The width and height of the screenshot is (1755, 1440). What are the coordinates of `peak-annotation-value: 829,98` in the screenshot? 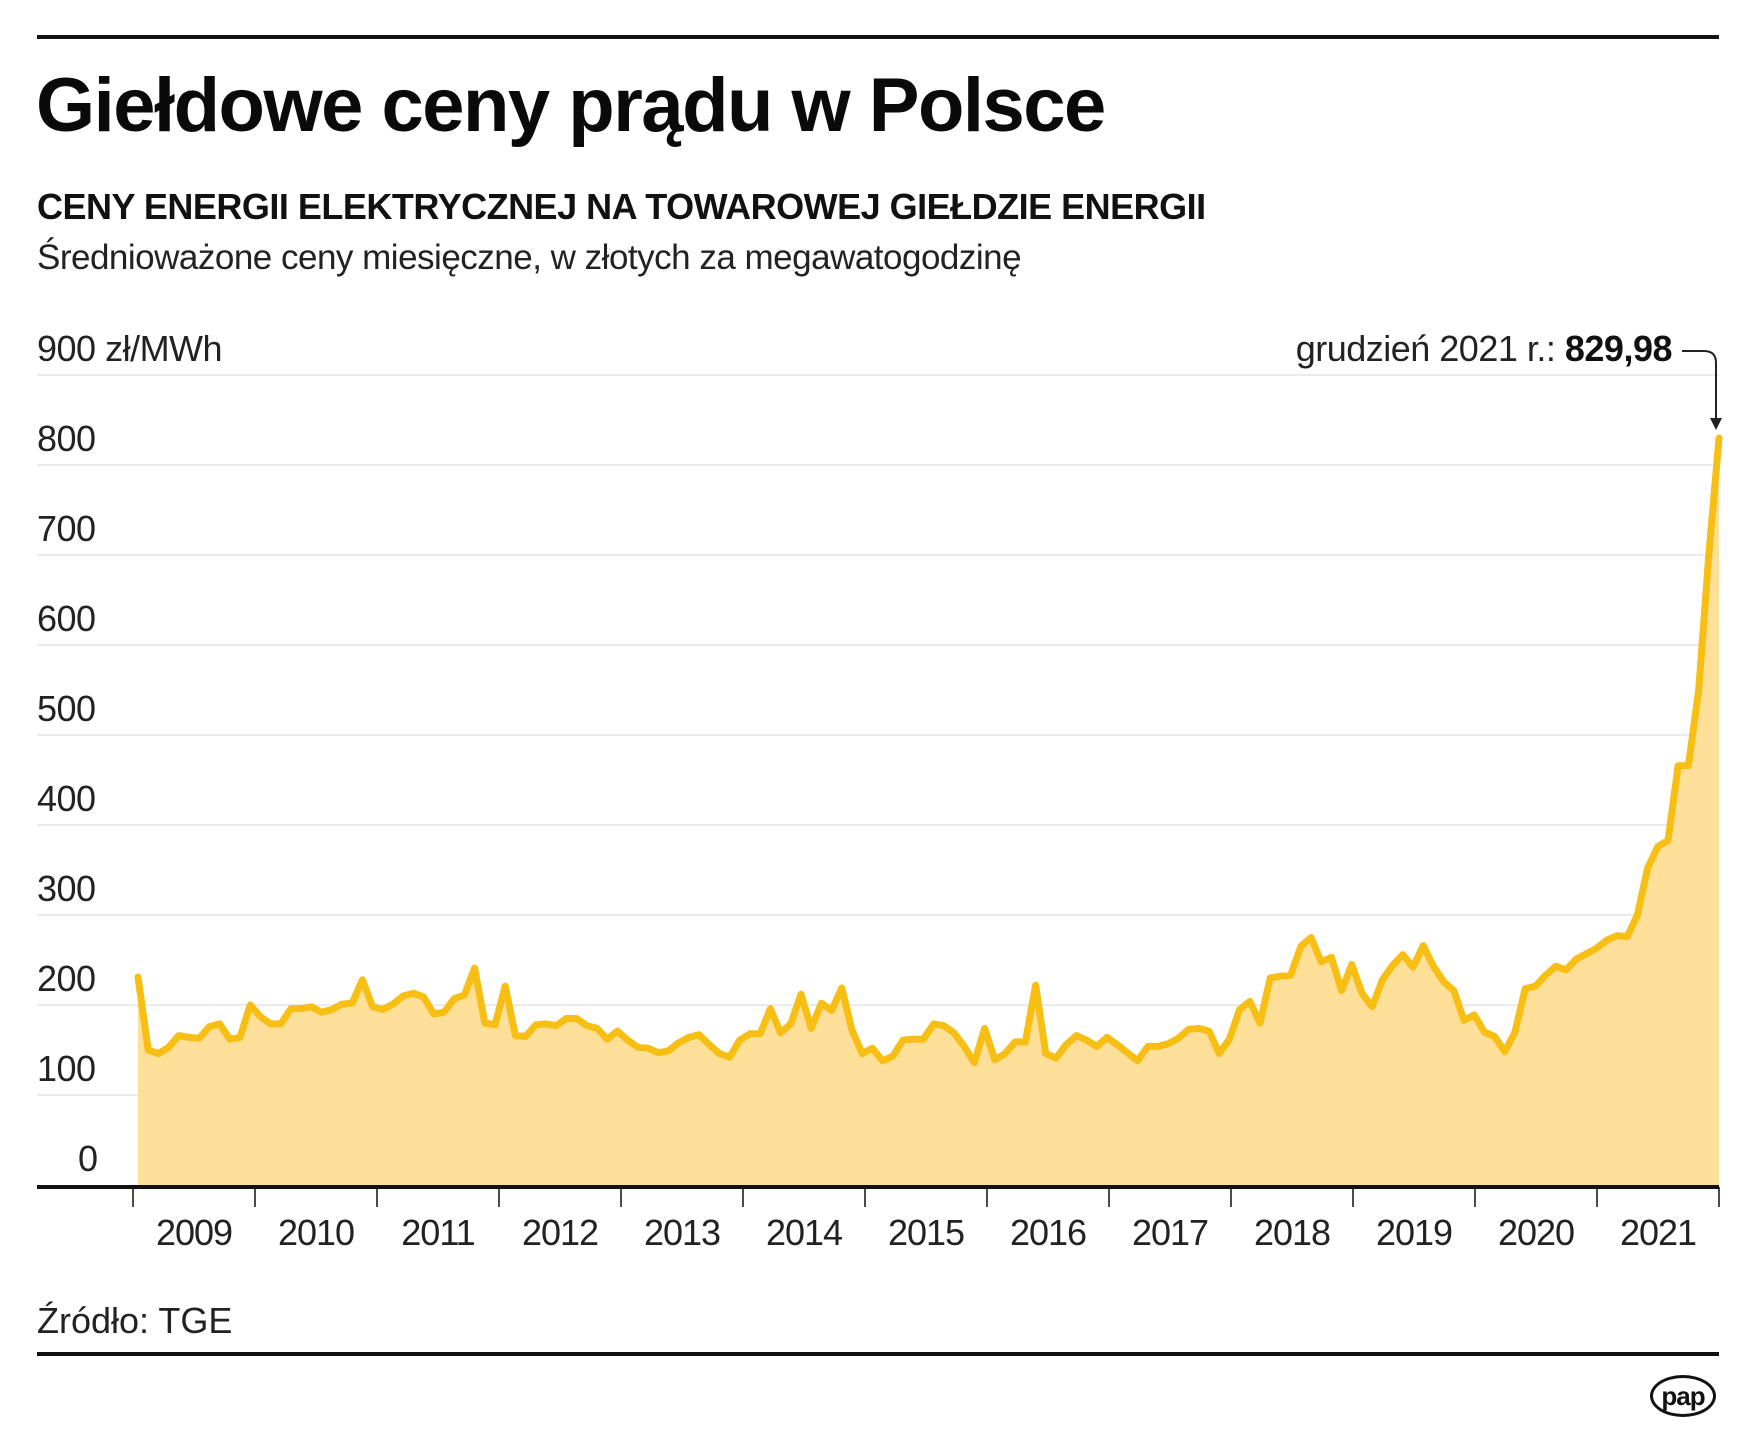 It's located at (1618, 348).